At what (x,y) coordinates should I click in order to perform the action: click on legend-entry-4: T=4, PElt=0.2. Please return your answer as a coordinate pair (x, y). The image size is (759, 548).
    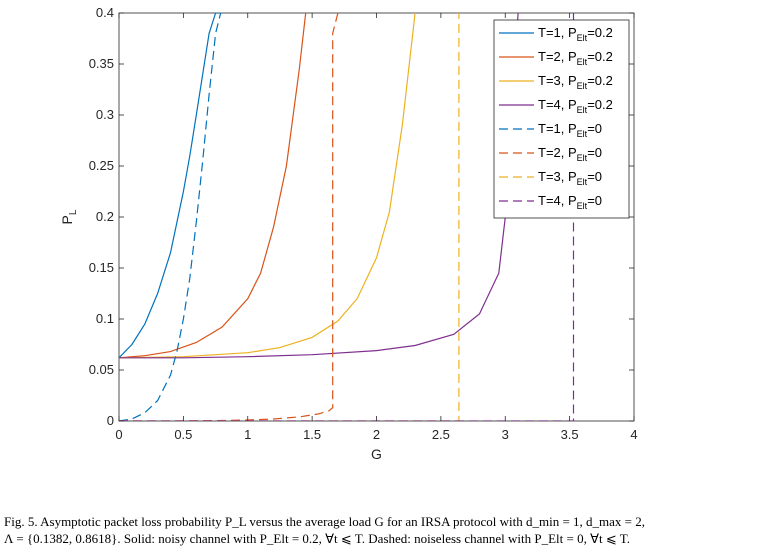
    Looking at the image, I should click on (575, 106).